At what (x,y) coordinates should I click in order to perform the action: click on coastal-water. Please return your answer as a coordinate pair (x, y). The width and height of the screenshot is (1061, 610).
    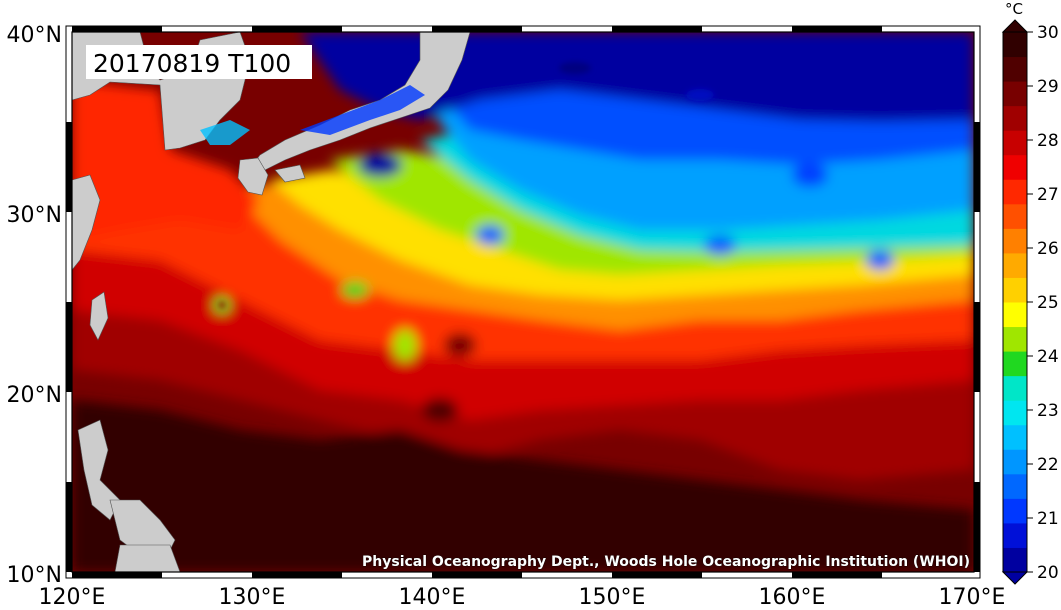
    Looking at the image, I should click on (312, 115).